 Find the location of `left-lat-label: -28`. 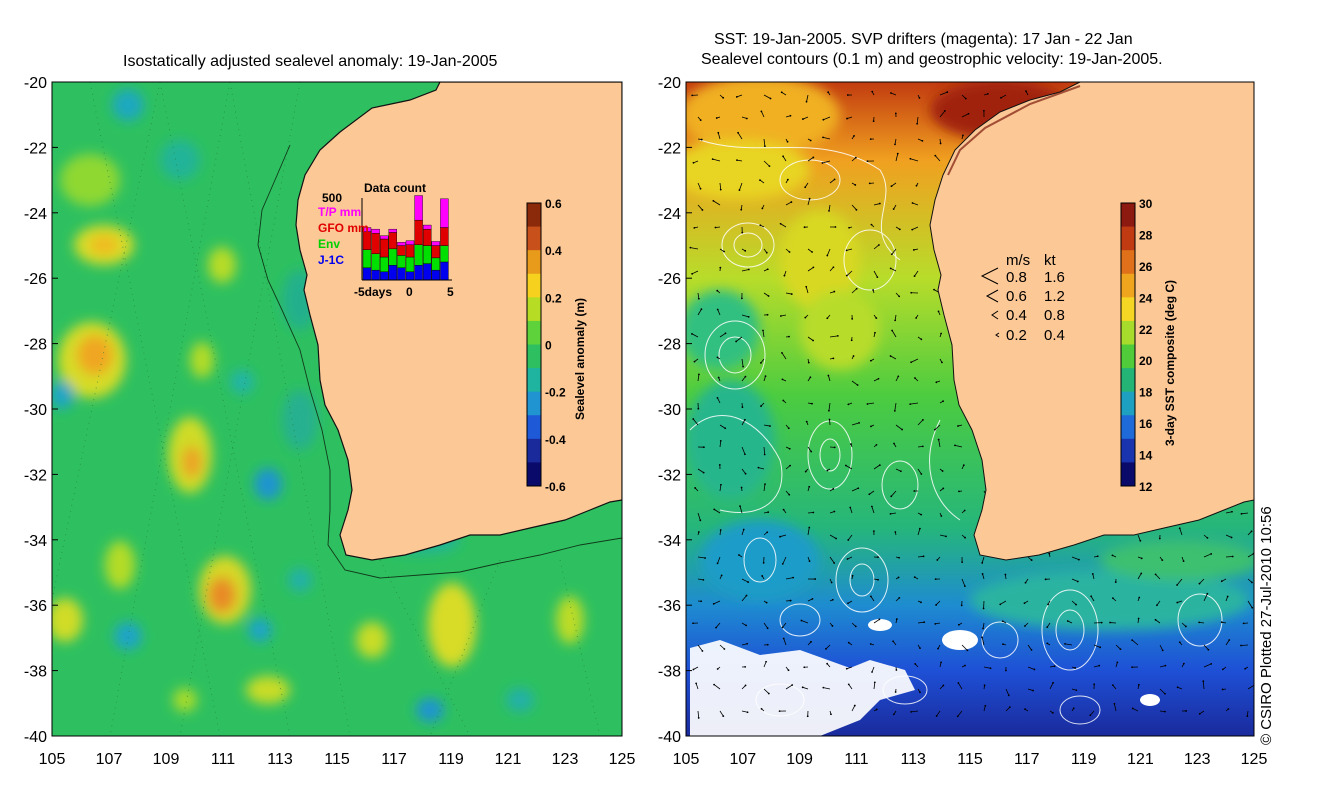

left-lat-label: -28 is located at coordinates (35, 345).